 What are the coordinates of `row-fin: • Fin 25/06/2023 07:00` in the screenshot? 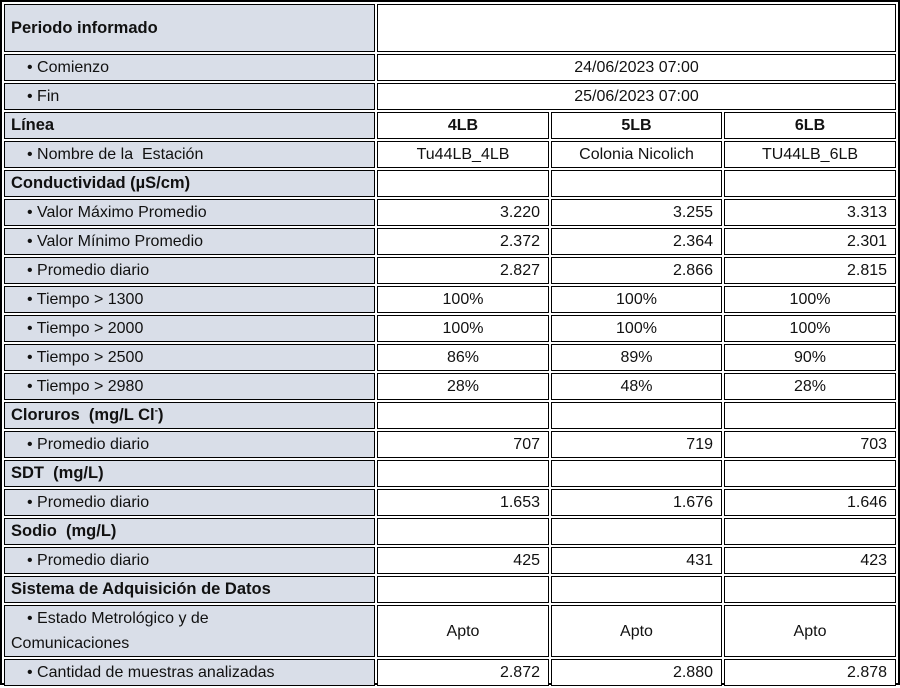 It's located at (450, 96).